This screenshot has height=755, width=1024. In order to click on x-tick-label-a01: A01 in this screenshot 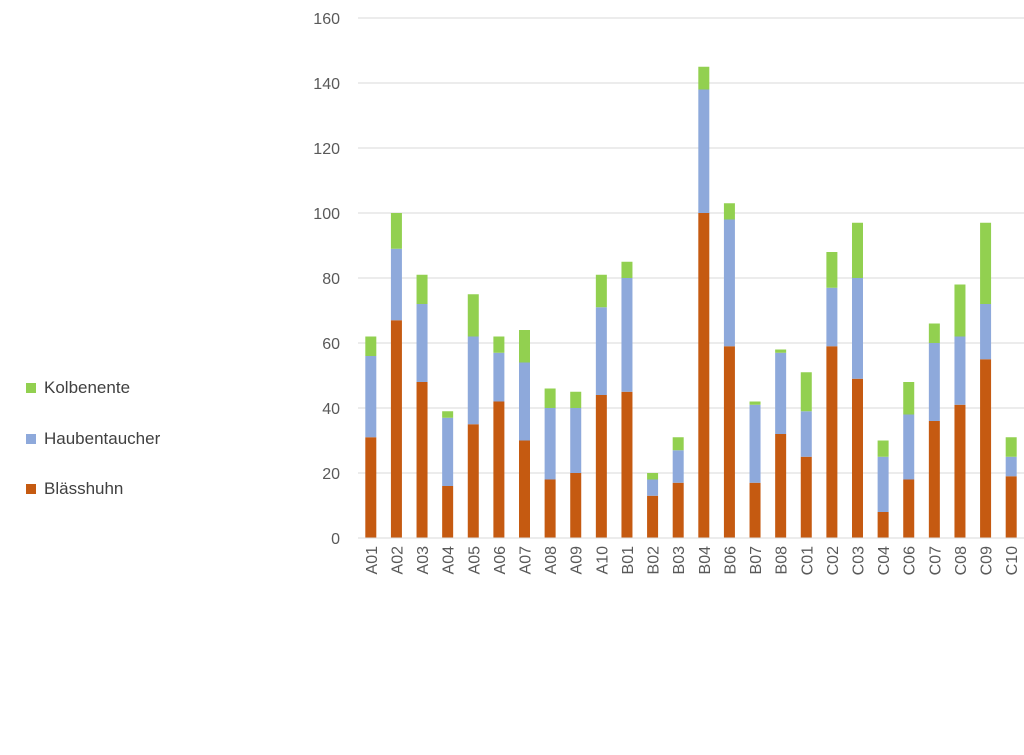, I will do `click(372, 560)`.